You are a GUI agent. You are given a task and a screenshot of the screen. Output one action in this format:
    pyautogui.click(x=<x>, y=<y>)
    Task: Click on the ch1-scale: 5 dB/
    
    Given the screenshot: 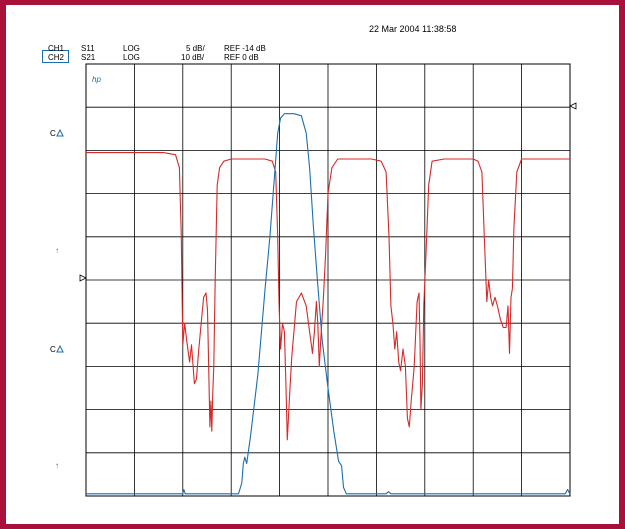 What is the action you would take?
    pyautogui.click(x=195, y=48)
    